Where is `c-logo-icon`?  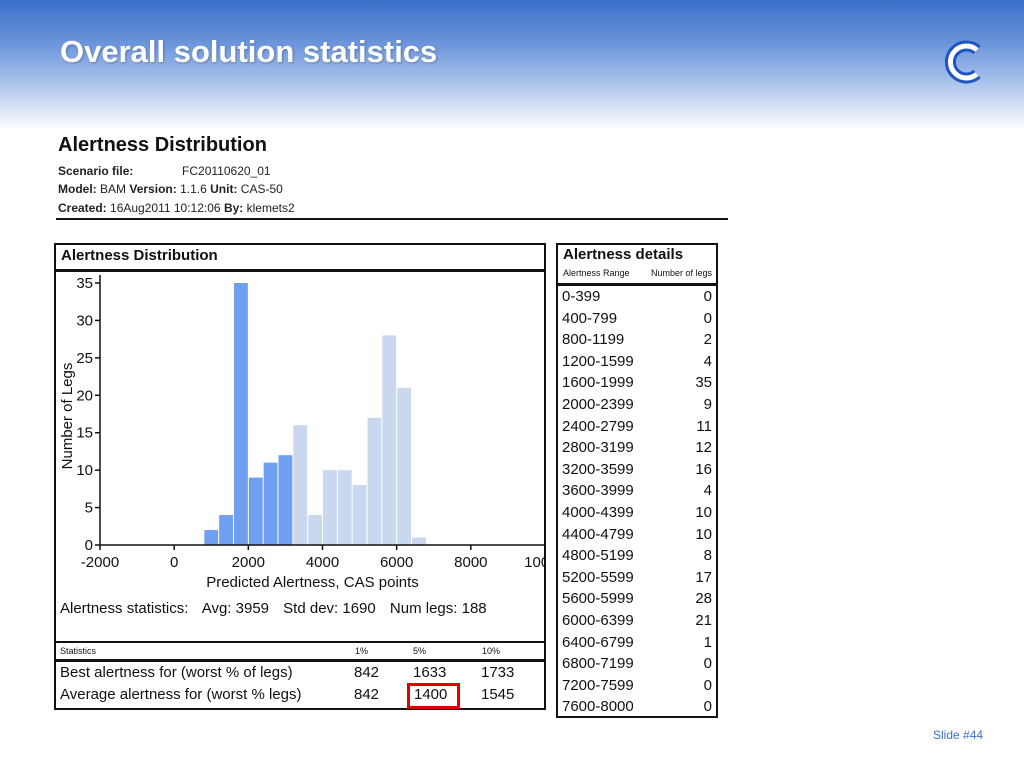 c-logo-icon is located at coordinates (962, 62).